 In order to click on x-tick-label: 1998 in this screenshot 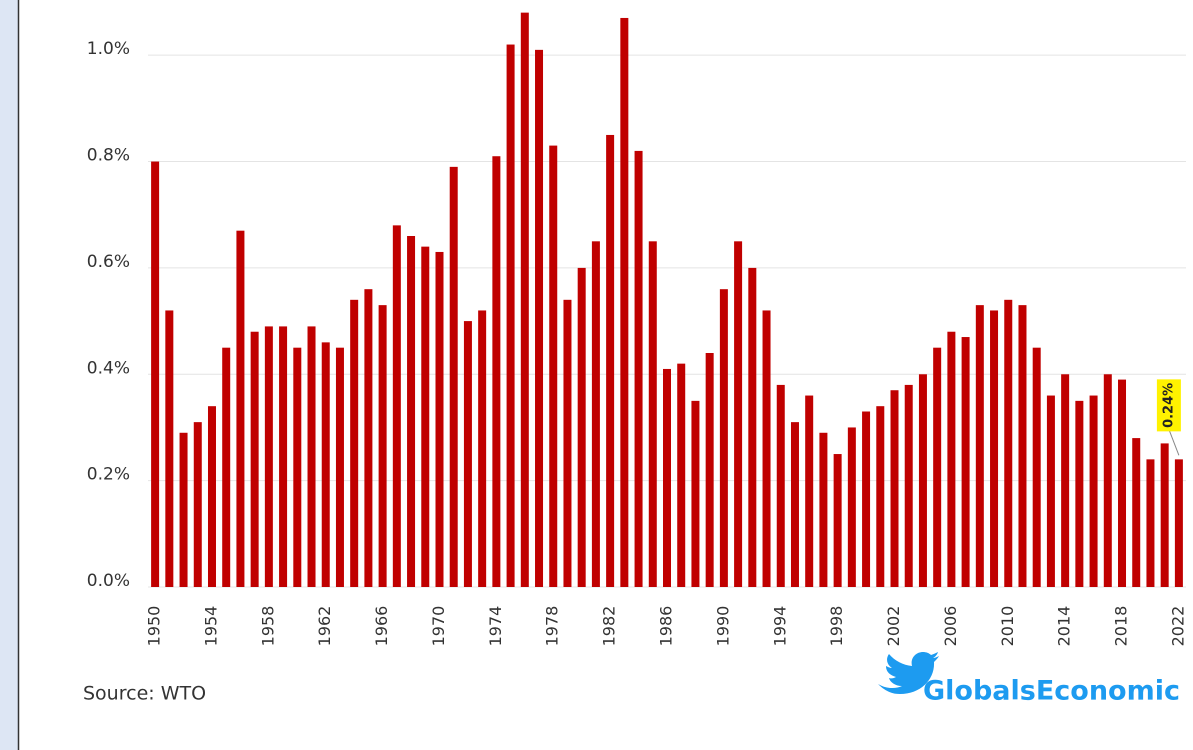, I will do `click(836, 626)`.